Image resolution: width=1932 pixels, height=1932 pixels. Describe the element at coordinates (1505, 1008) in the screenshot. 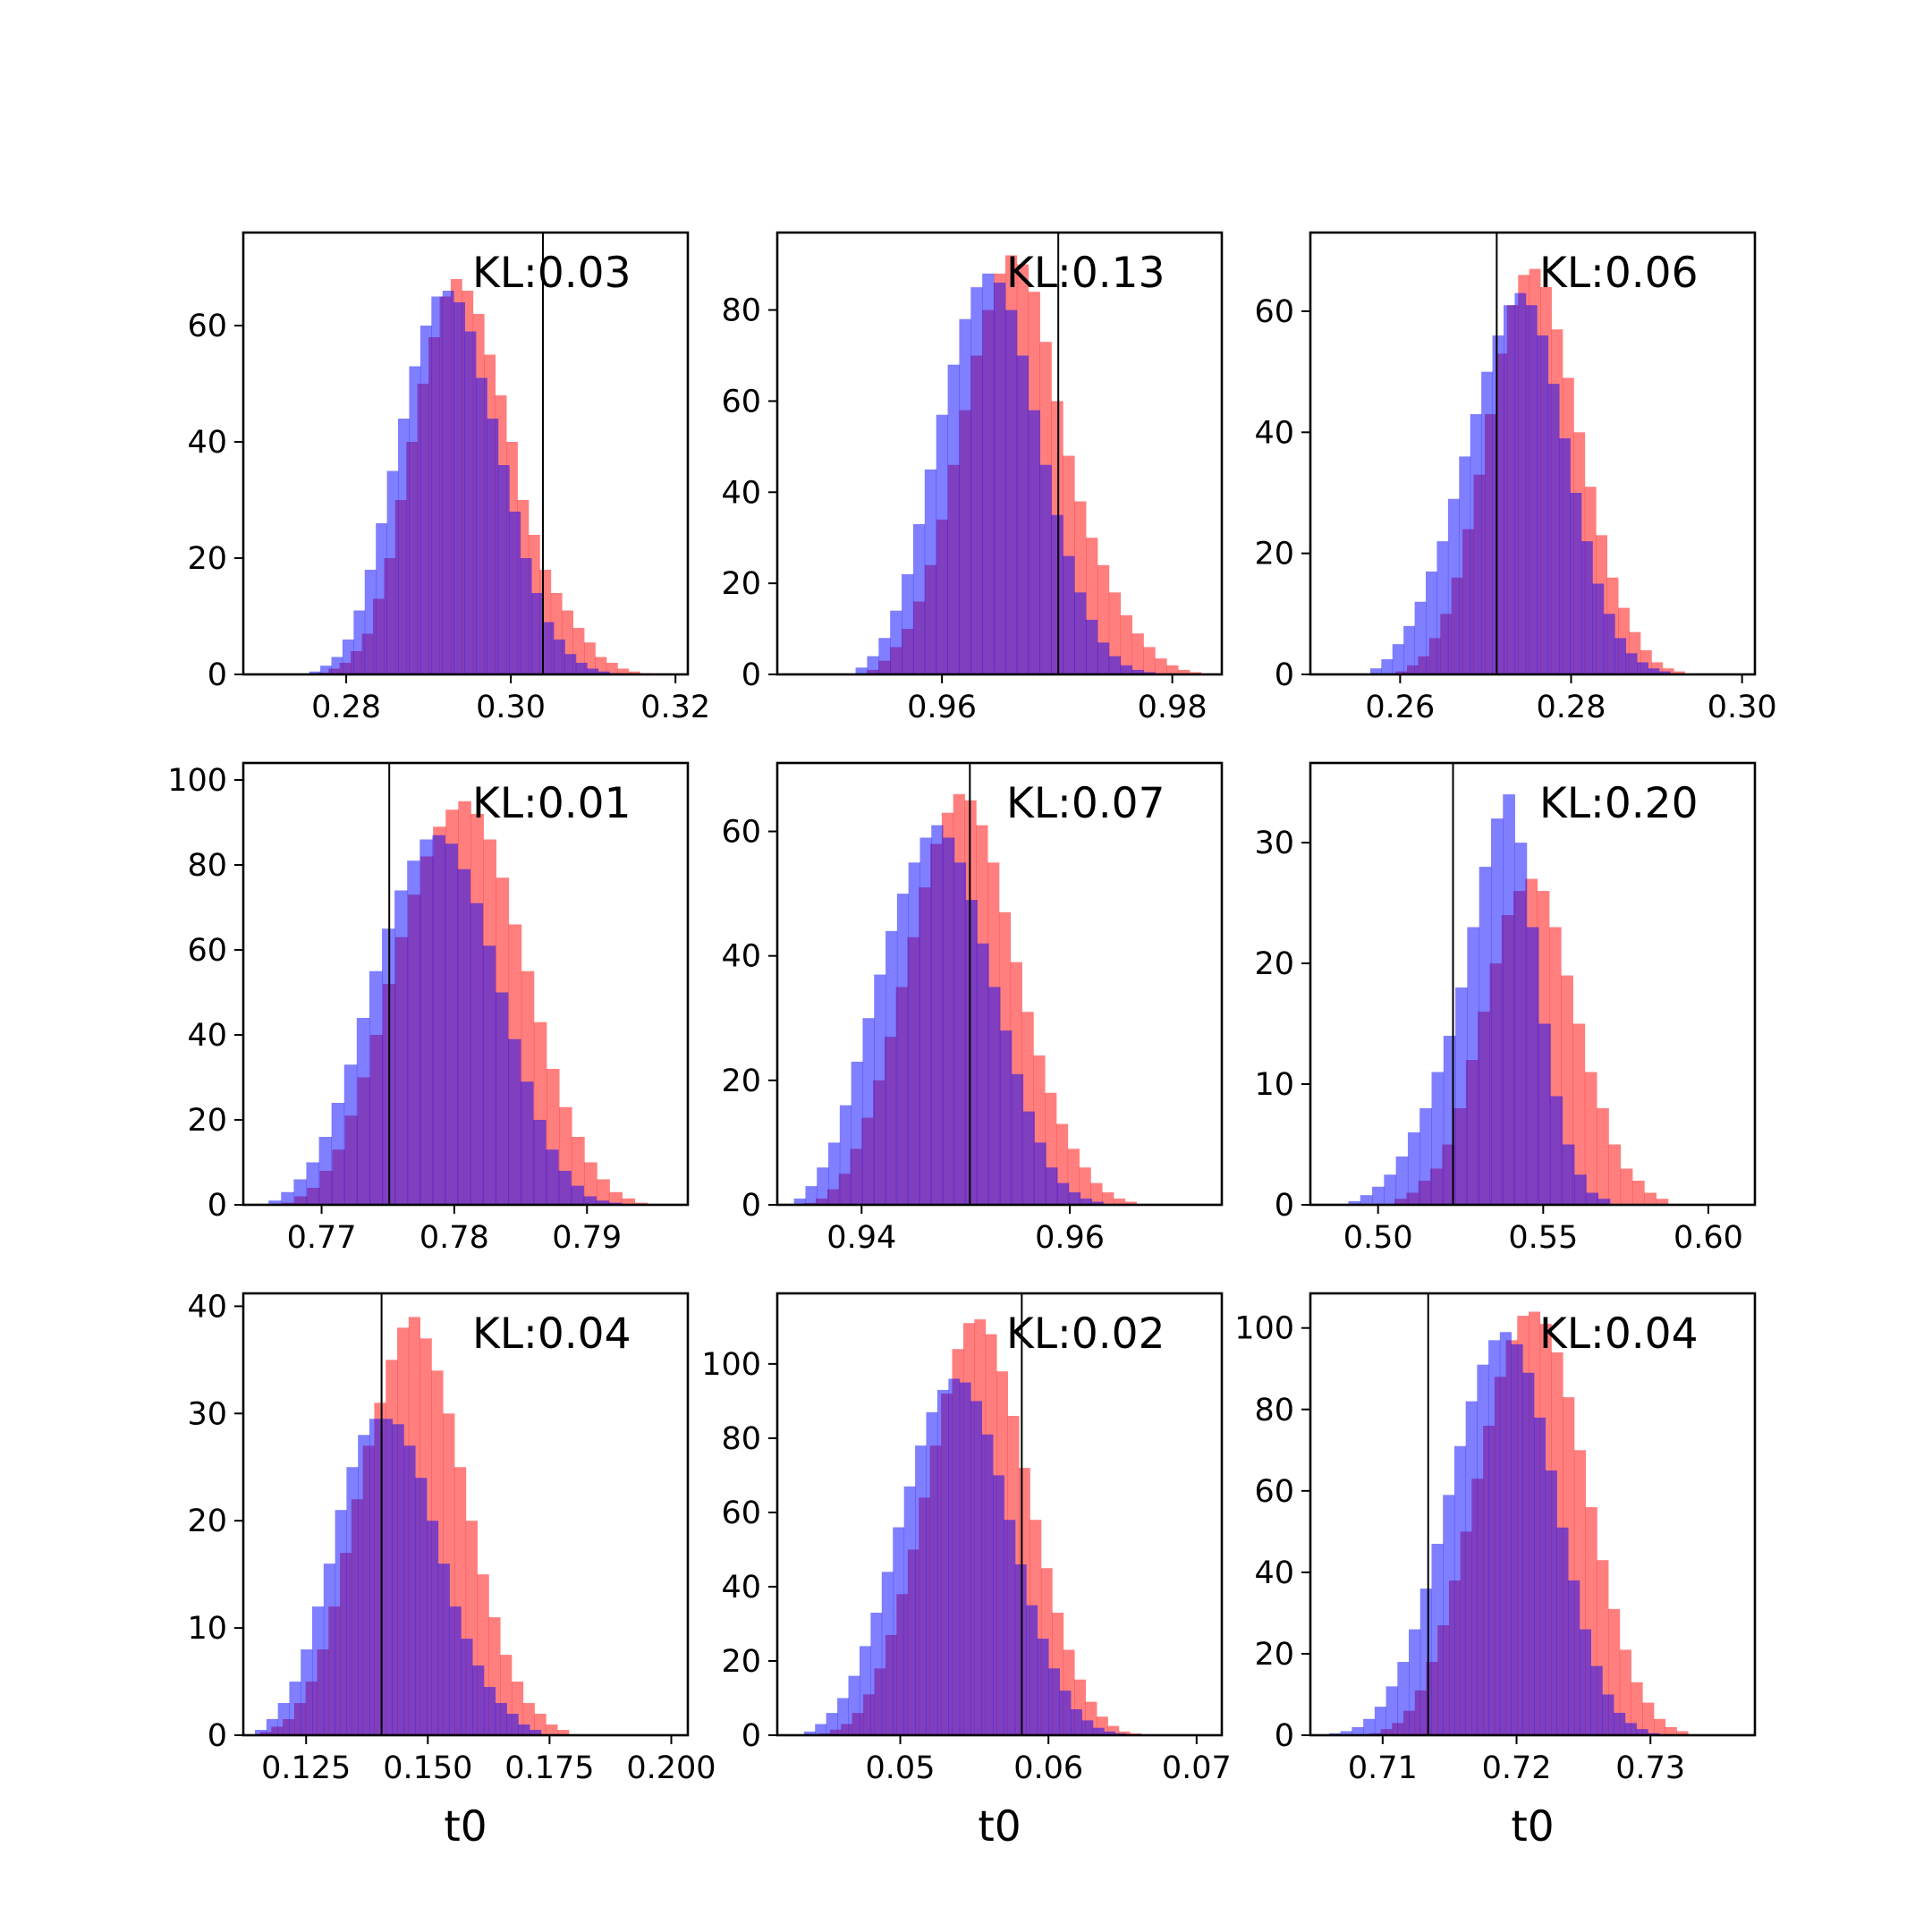

I see `histogram-panel-6: 0.50 0.55 0.60 0 10 20 30 KL:0.20` at that location.